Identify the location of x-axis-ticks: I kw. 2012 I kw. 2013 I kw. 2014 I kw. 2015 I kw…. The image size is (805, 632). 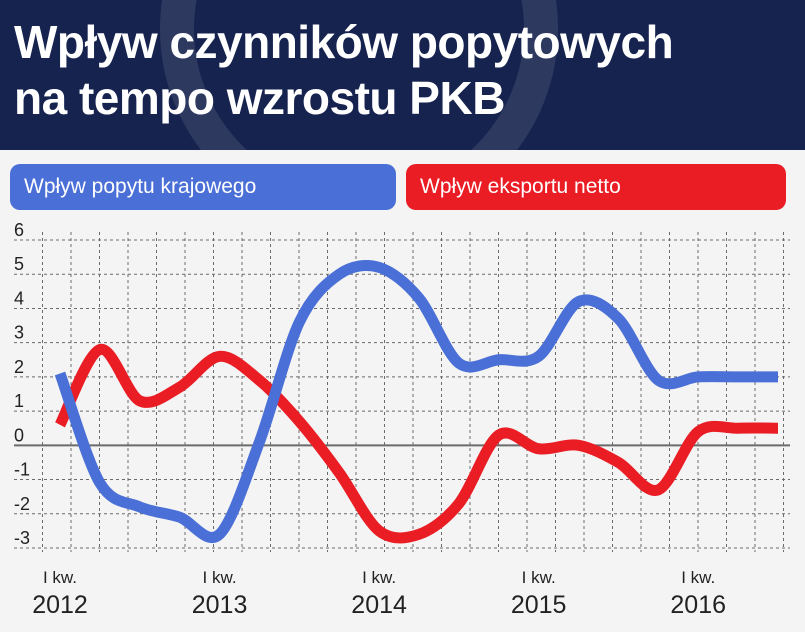
(379, 593).